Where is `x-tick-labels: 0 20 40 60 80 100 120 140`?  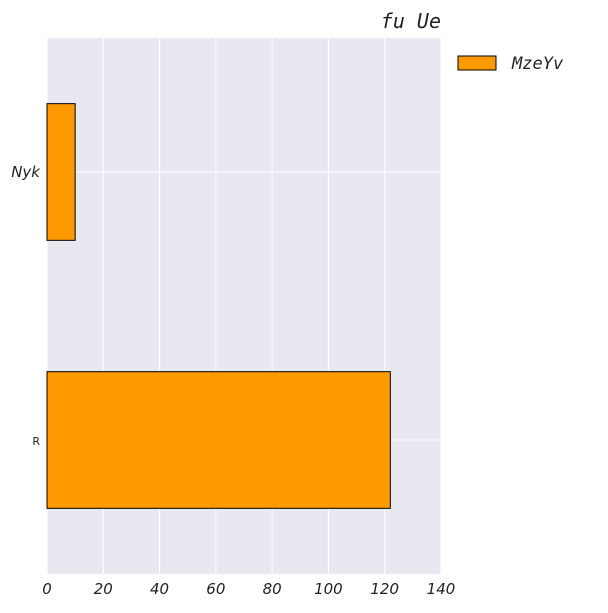 x-tick-labels: 0 20 40 60 80 100 120 140 is located at coordinates (248, 589).